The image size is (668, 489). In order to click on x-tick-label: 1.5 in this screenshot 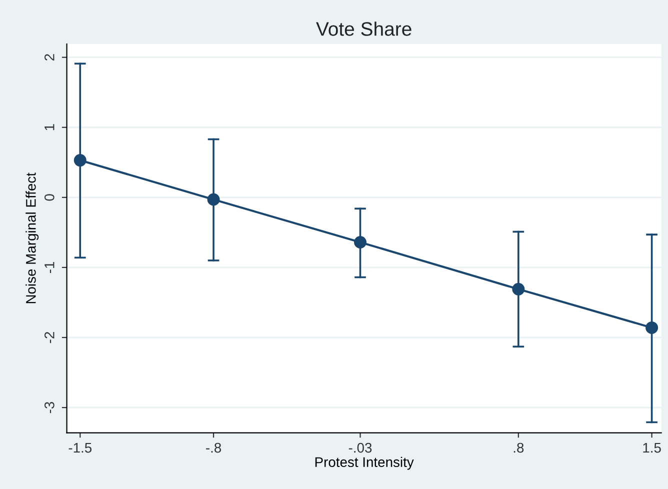, I will do `click(652, 447)`.